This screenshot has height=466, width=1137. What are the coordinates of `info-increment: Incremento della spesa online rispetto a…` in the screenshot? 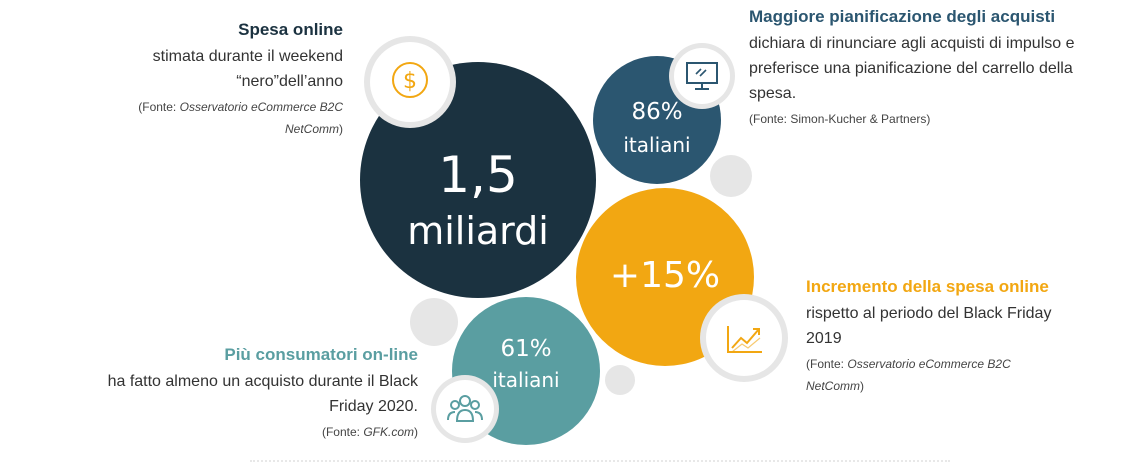 It's located at (956, 337).